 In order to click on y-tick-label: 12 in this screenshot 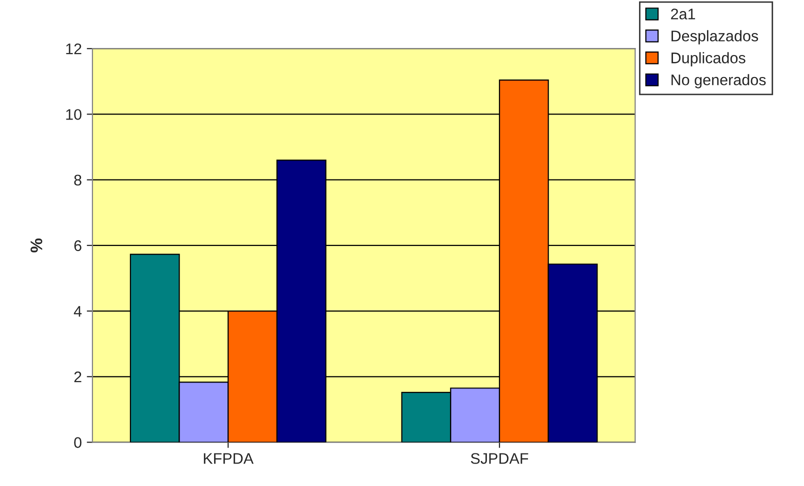, I will do `click(74, 48)`.